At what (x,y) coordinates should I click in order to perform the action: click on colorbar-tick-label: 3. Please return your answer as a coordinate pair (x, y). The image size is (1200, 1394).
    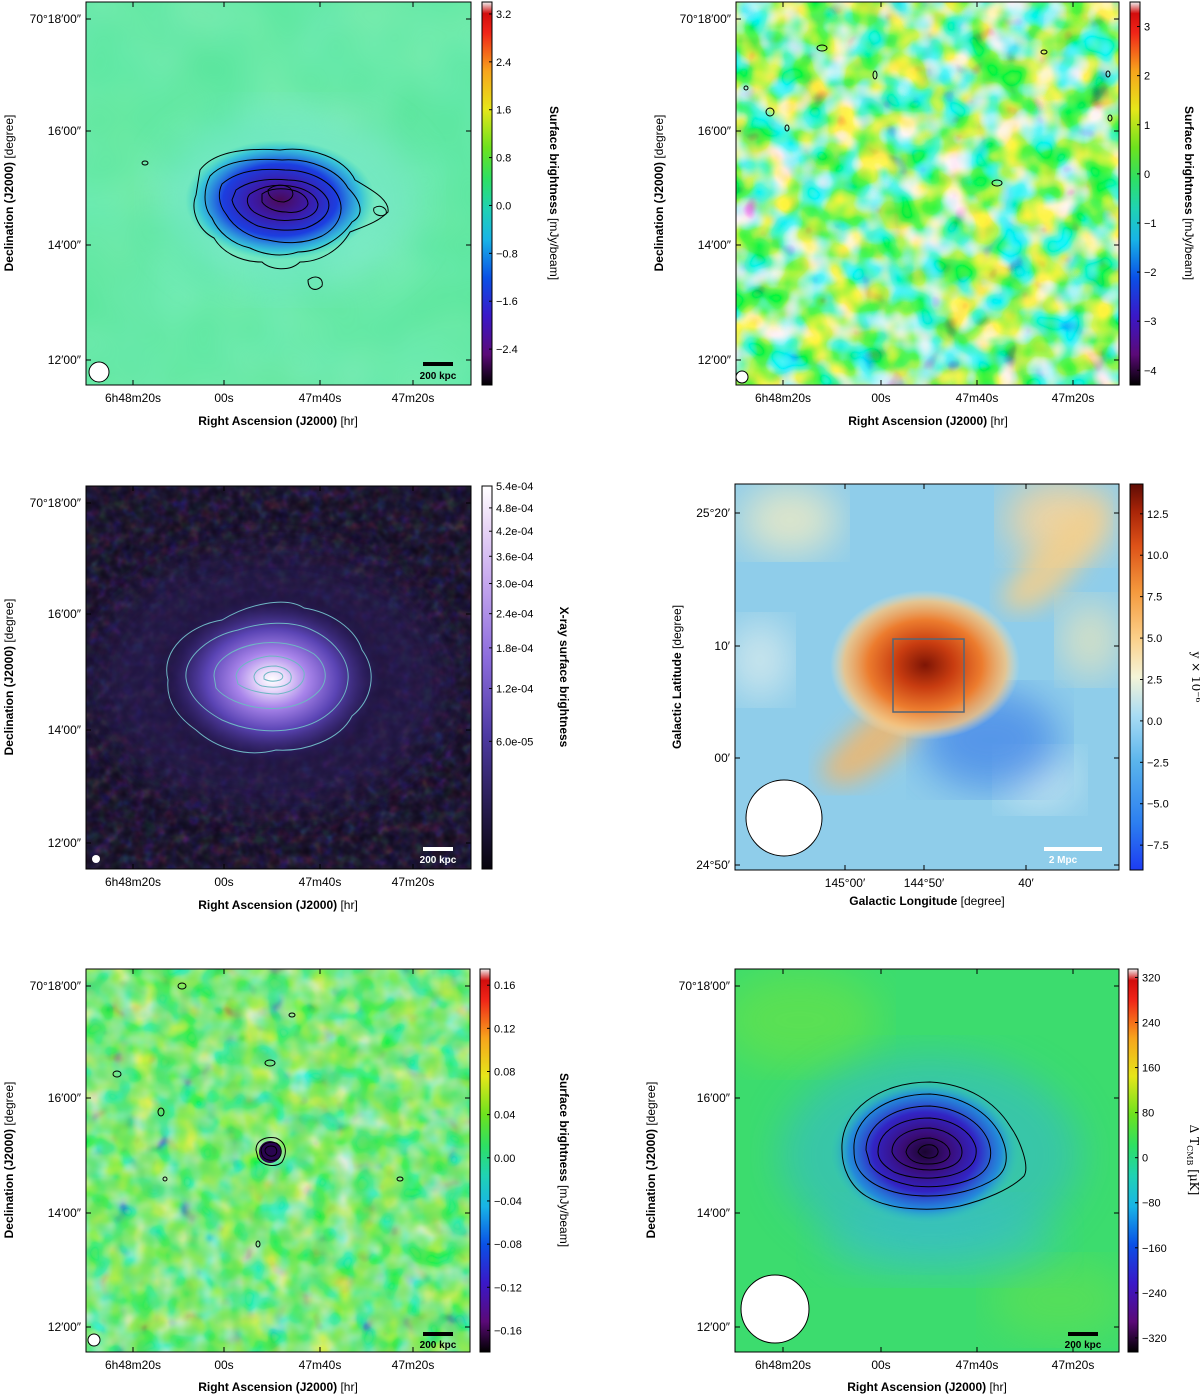
    Looking at the image, I should click on (1147, 28).